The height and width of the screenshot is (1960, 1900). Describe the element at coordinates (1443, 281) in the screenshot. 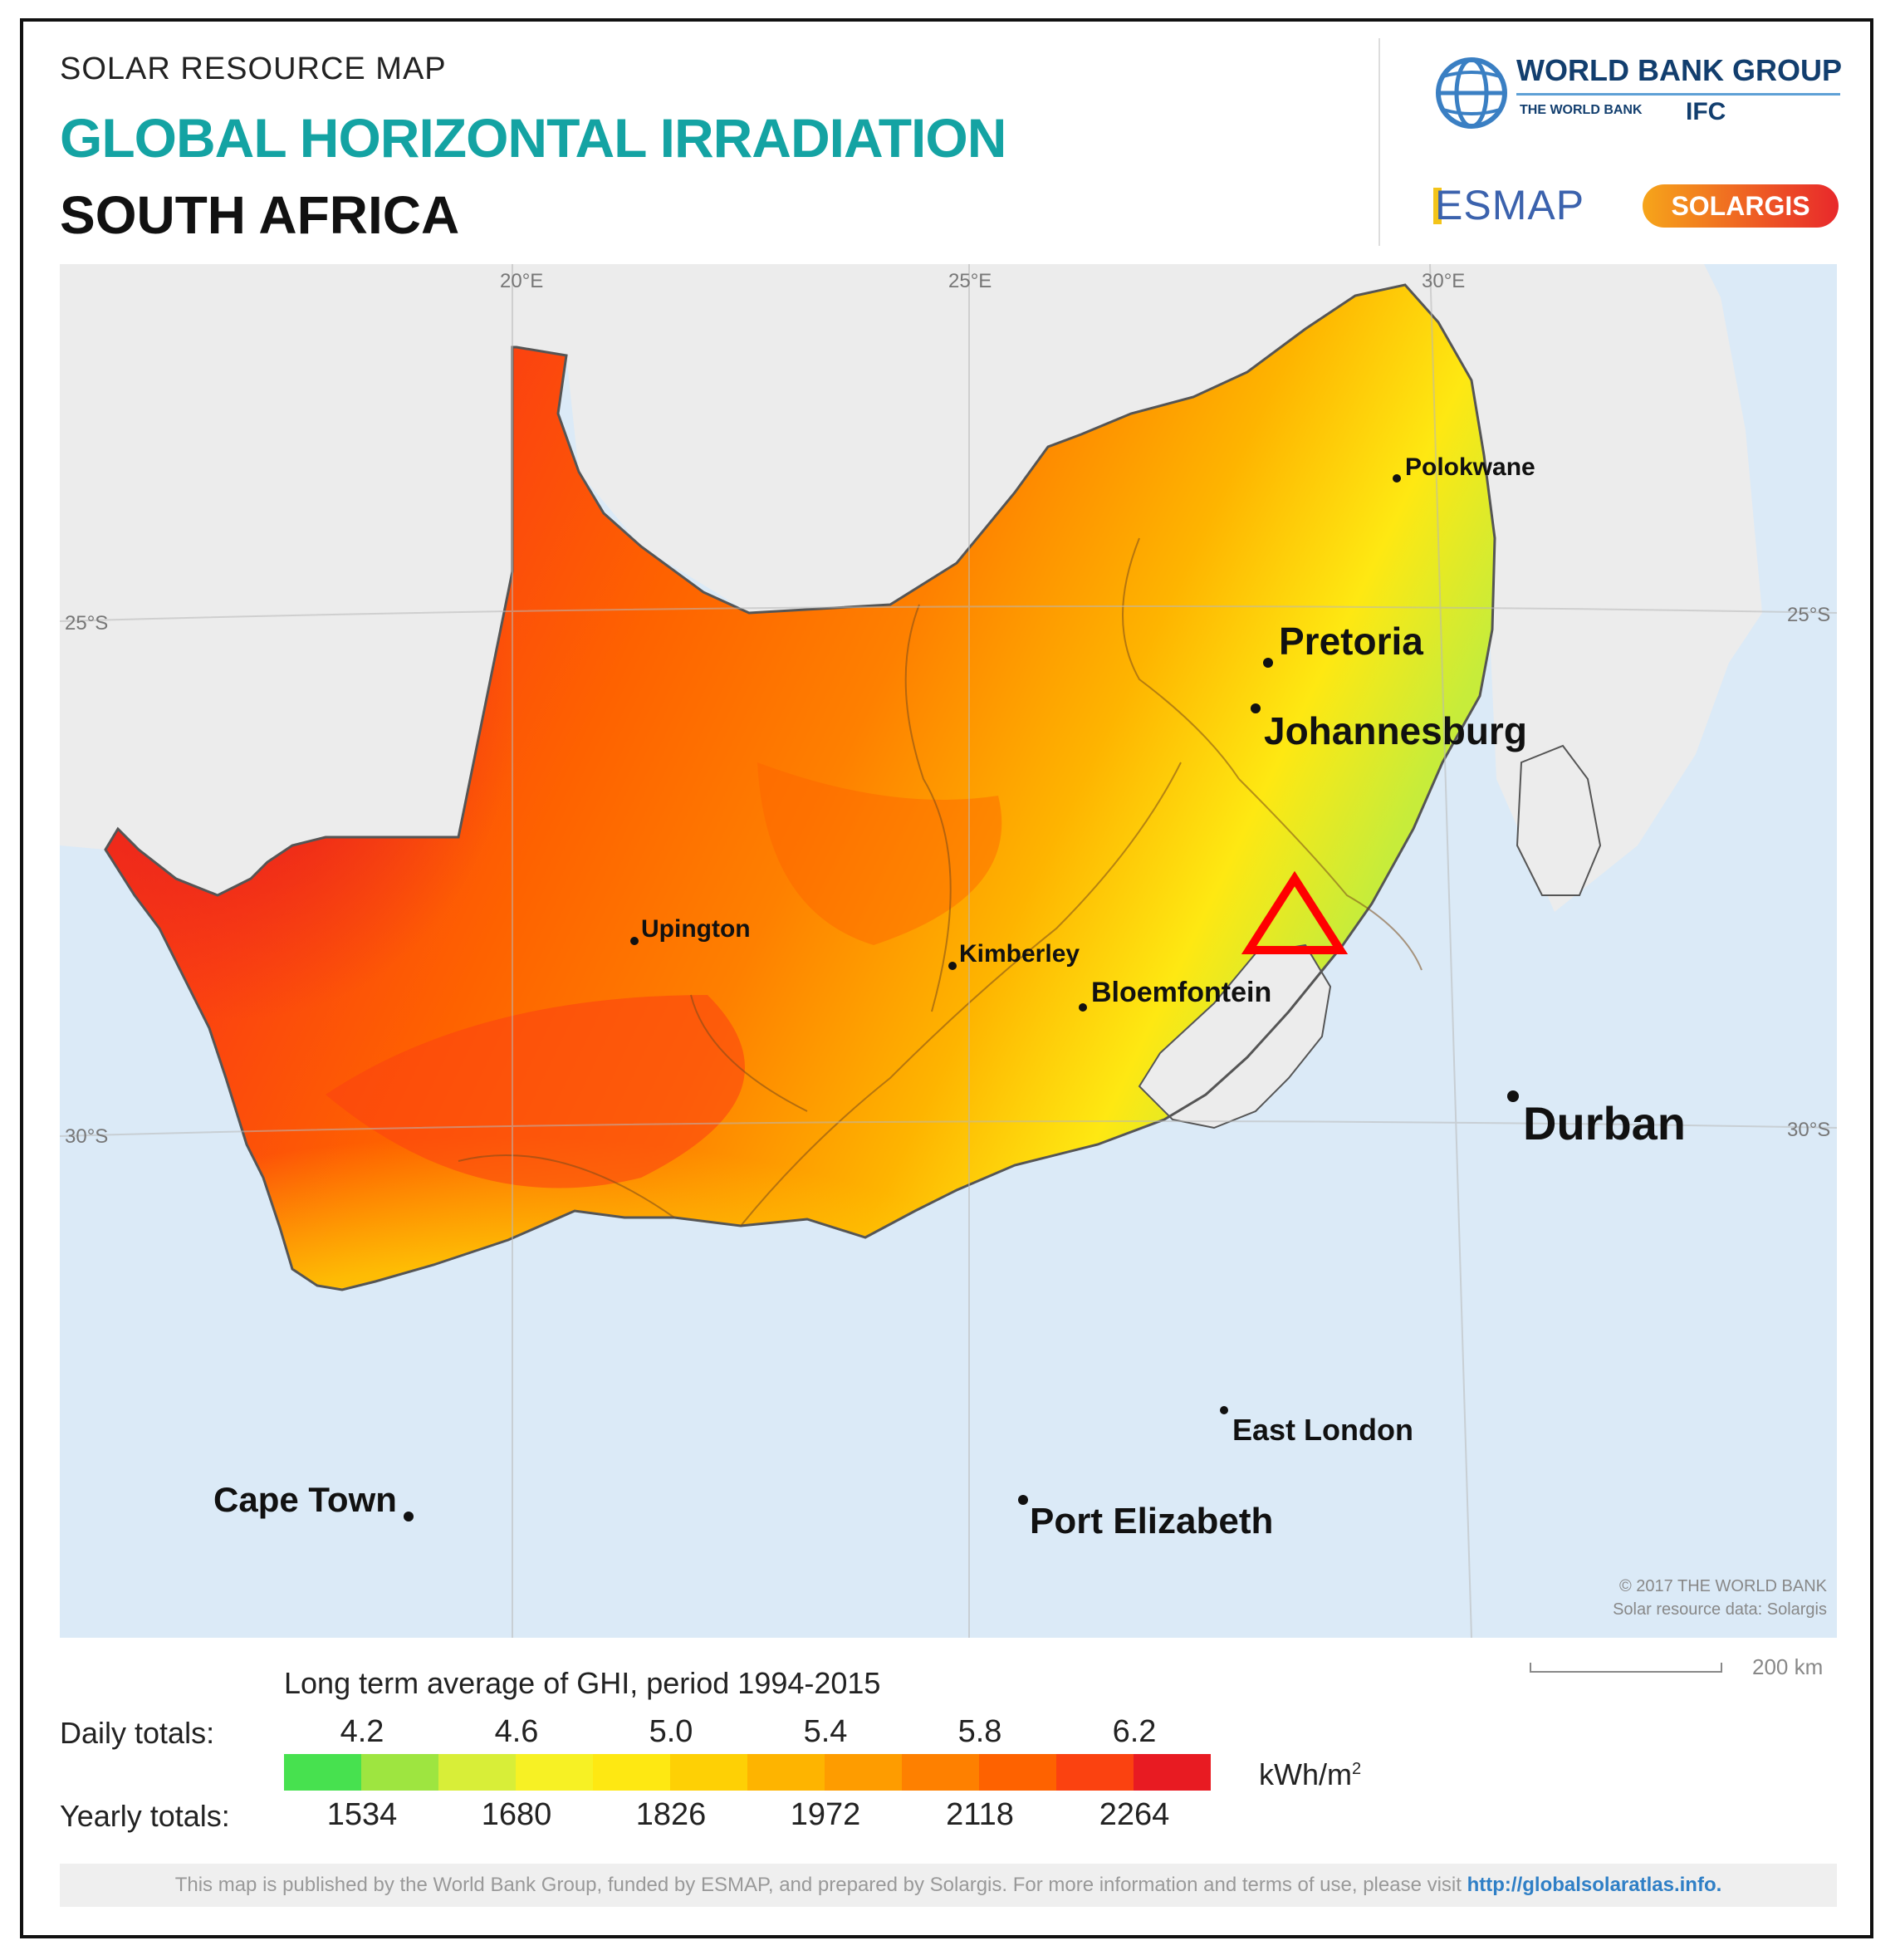

I see `graticule-label-30e: 30°E` at that location.